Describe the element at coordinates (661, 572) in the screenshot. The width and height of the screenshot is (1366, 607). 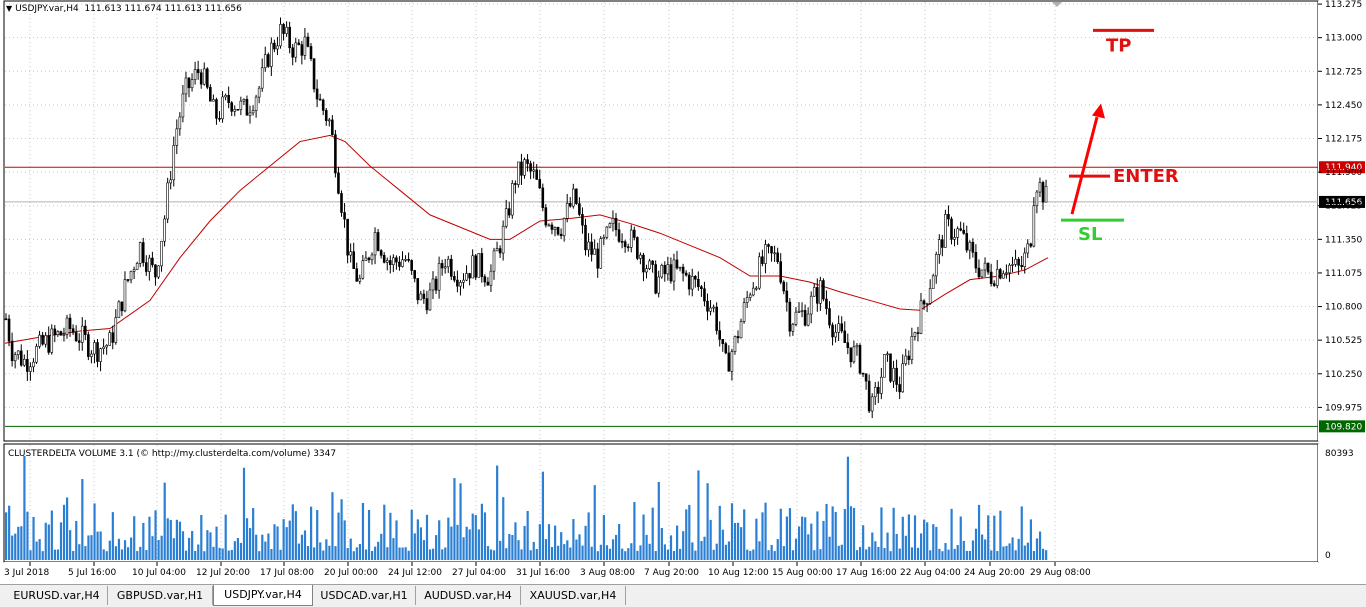
I see `time-scale` at that location.